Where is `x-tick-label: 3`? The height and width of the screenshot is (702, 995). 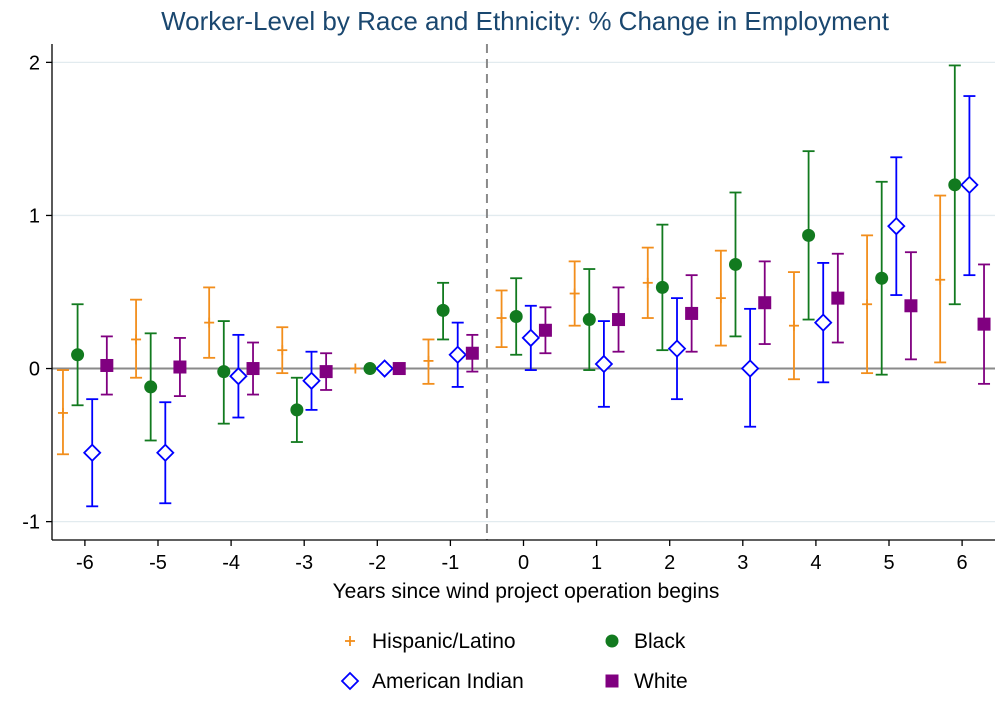 x-tick-label: 3 is located at coordinates (742, 563).